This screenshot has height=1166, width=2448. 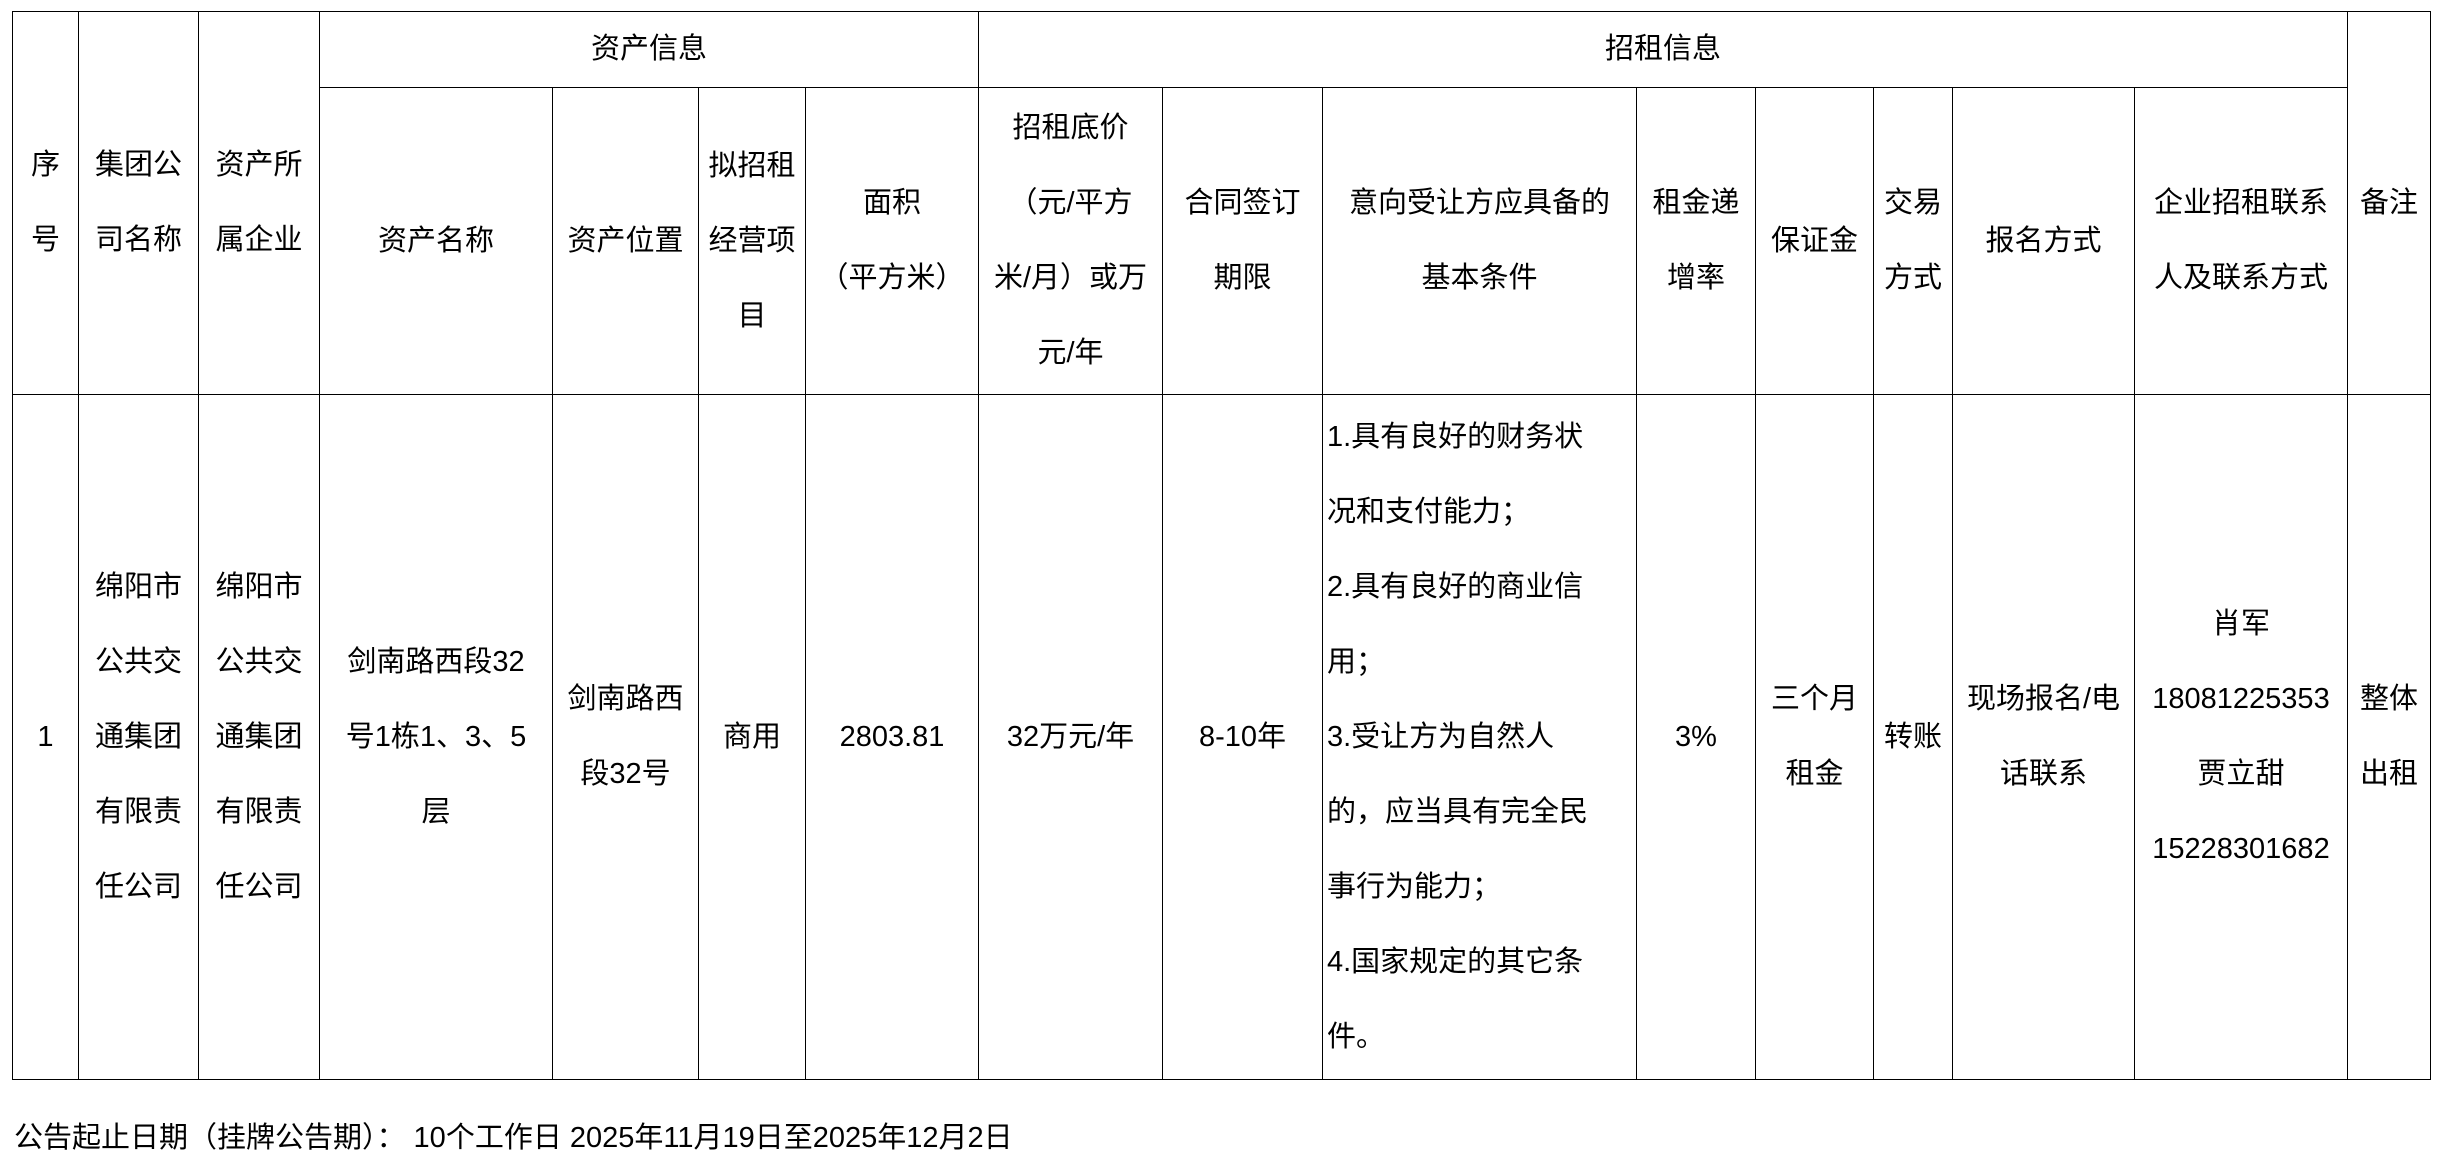 What do you see at coordinates (436, 661) in the screenshot?
I see `cell-line: 剑南路西段32` at bounding box center [436, 661].